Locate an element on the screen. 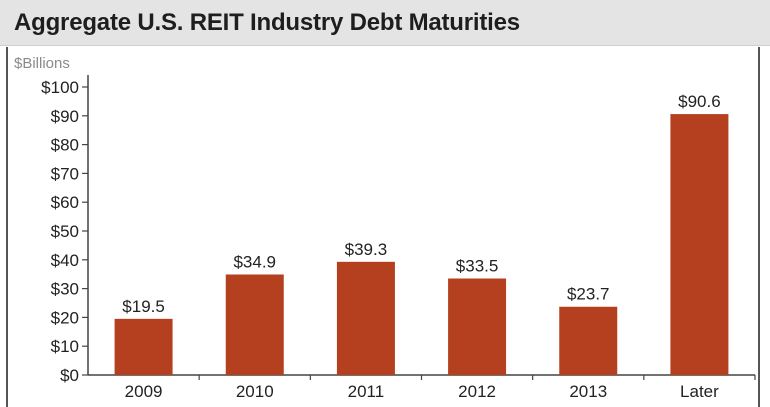  x-tick-label: 2012 is located at coordinates (477, 391).